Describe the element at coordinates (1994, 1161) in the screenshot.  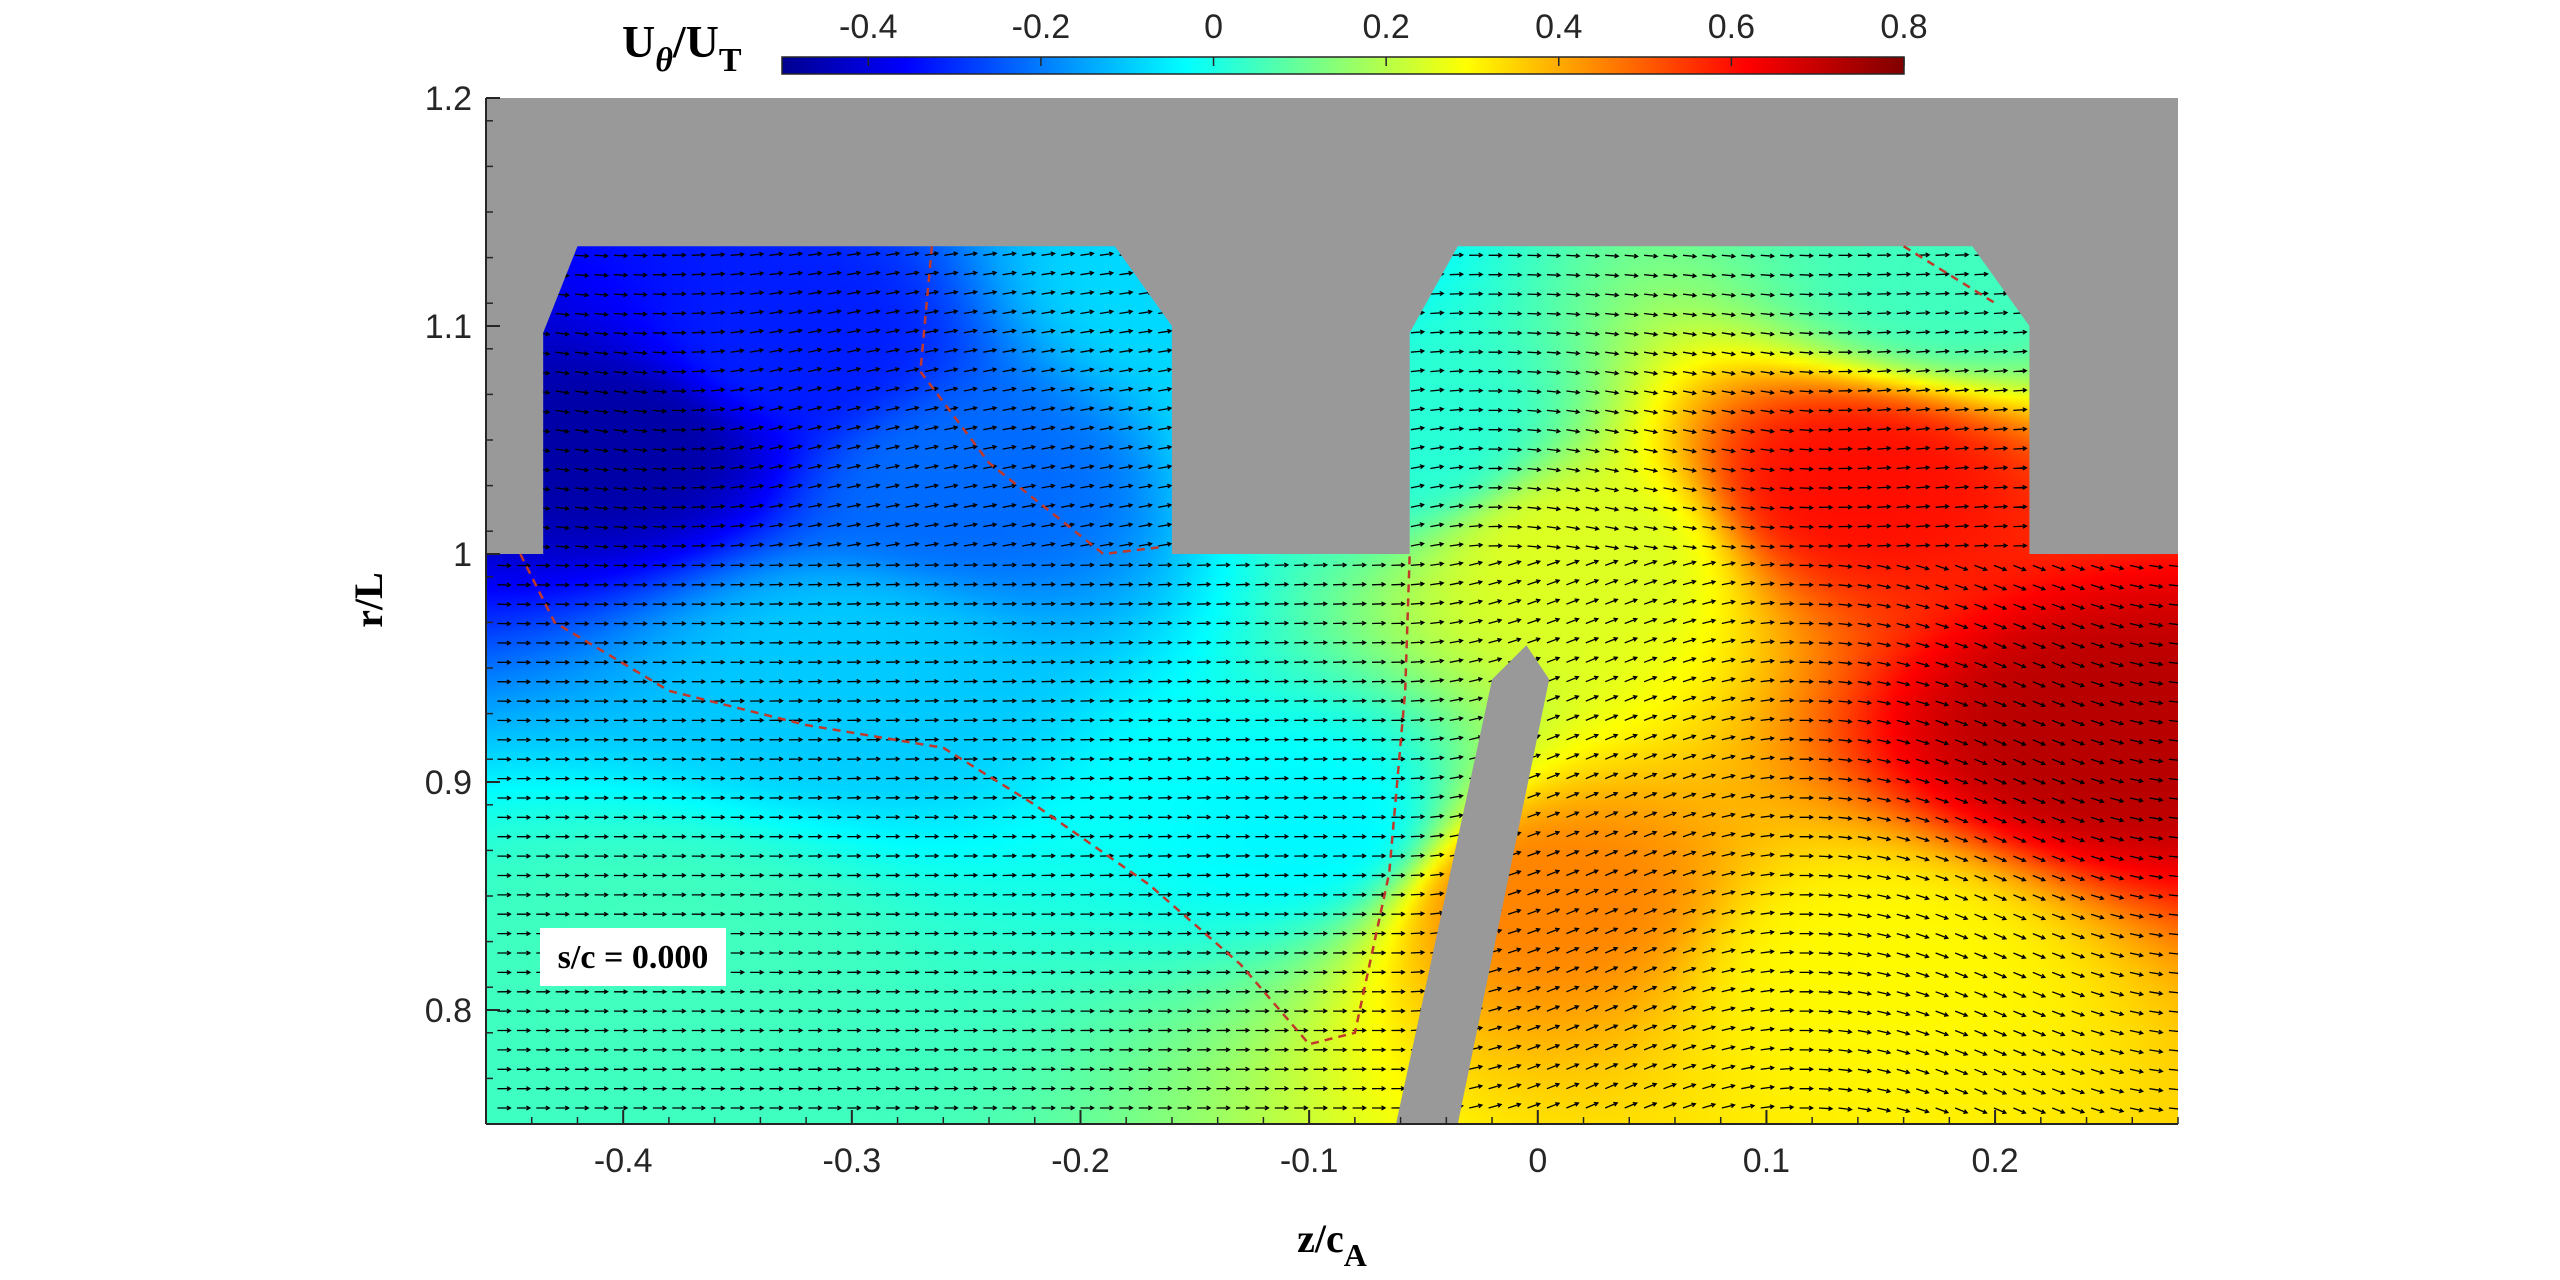
I see `x-tick-label: 0.2` at that location.